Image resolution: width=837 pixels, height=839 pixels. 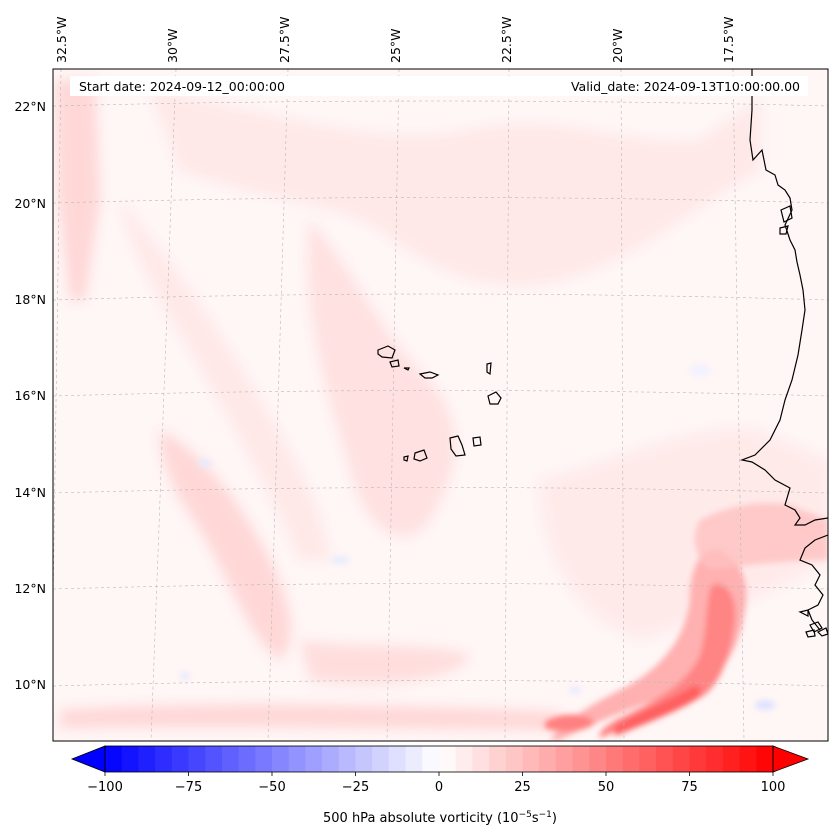 What do you see at coordinates (30, 299) in the screenshot?
I see `lat-label-18n: 18°N` at bounding box center [30, 299].